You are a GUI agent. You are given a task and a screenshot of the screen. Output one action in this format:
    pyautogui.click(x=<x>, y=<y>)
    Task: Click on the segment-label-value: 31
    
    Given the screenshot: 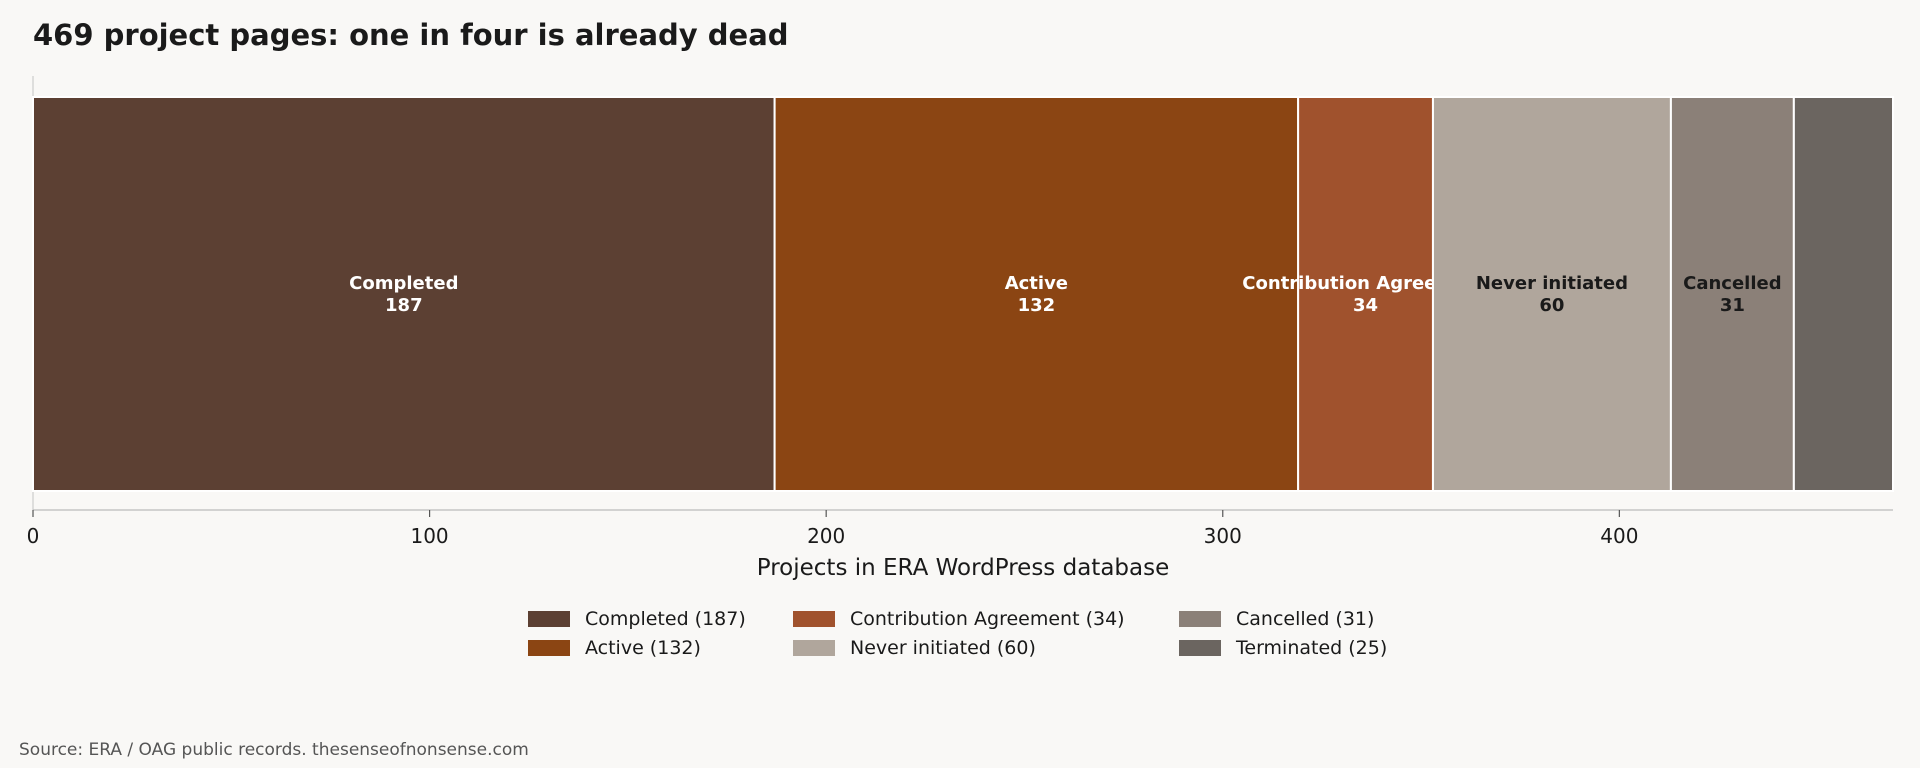 What is the action you would take?
    pyautogui.click(x=1732, y=305)
    